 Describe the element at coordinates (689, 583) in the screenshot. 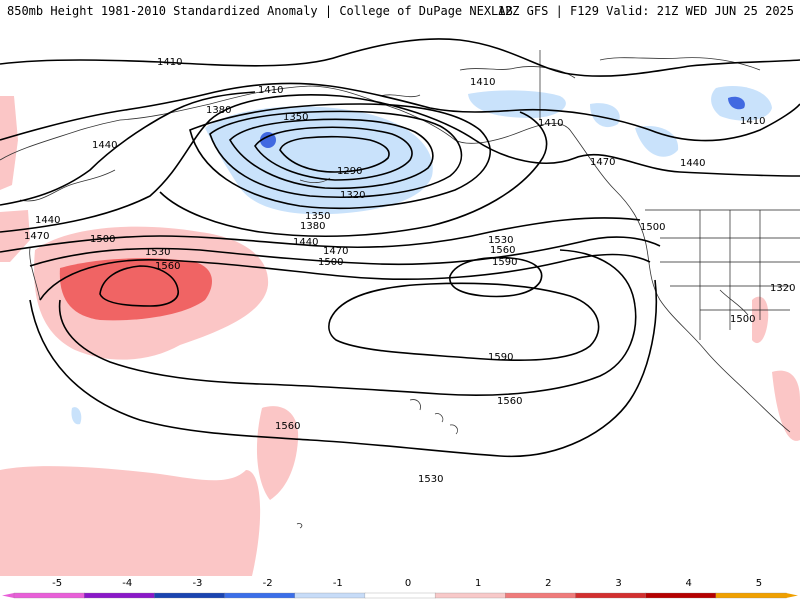

I see `colorbar-tick-label: 4` at that location.